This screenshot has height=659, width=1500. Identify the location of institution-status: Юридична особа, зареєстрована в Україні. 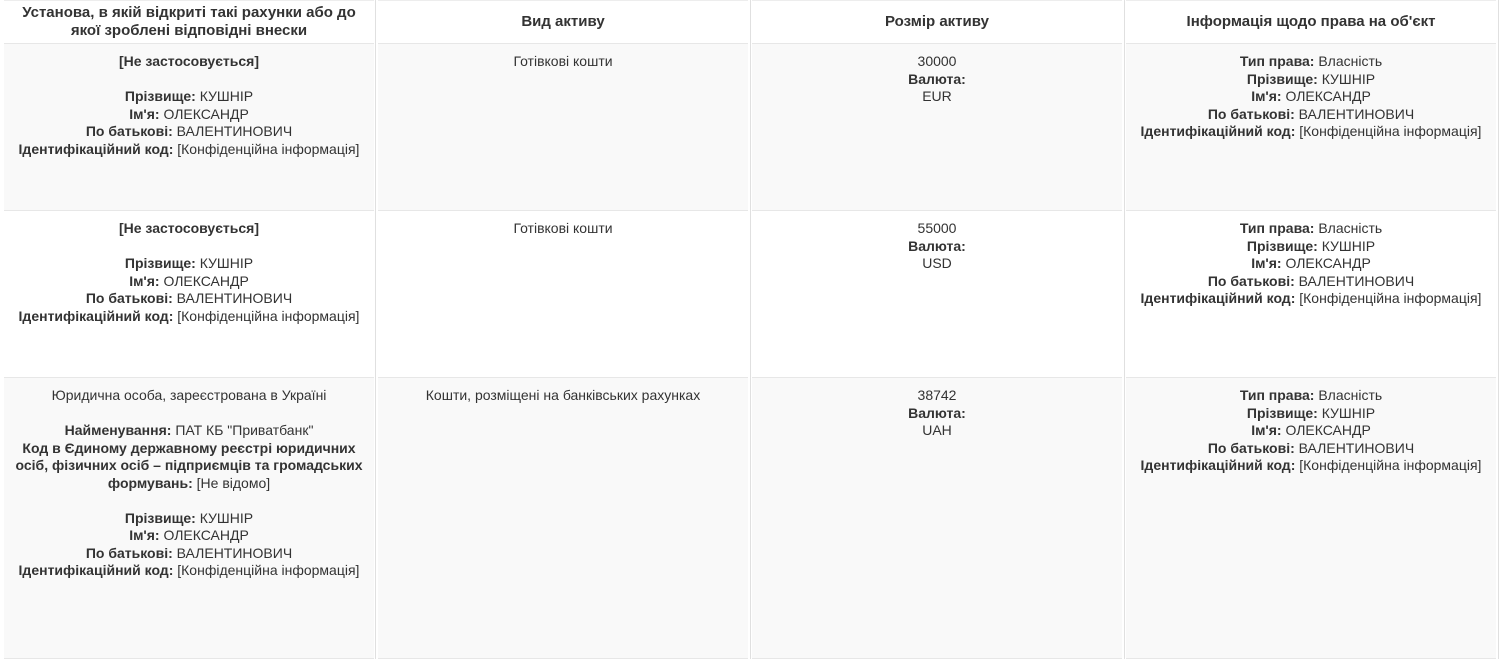
(189, 395).